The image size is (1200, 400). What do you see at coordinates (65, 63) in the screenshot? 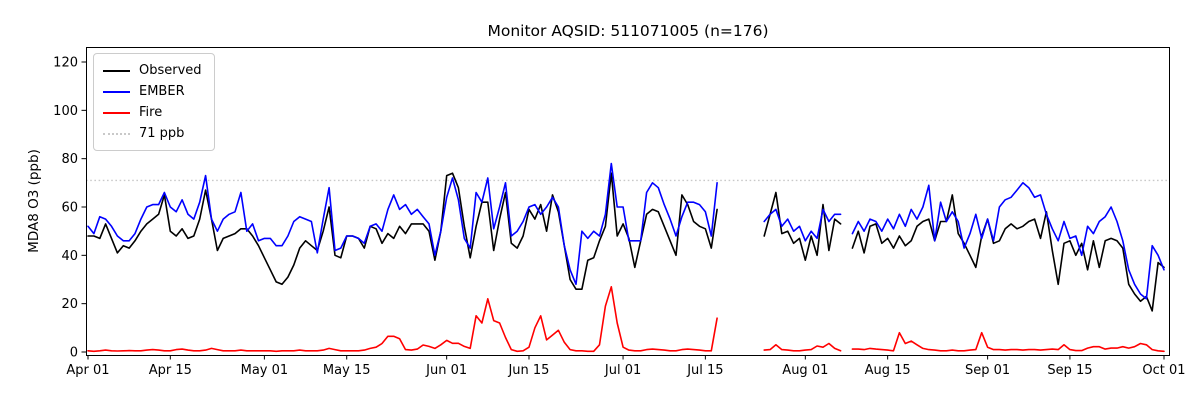
I see `y-tick-label: 120` at bounding box center [65, 63].